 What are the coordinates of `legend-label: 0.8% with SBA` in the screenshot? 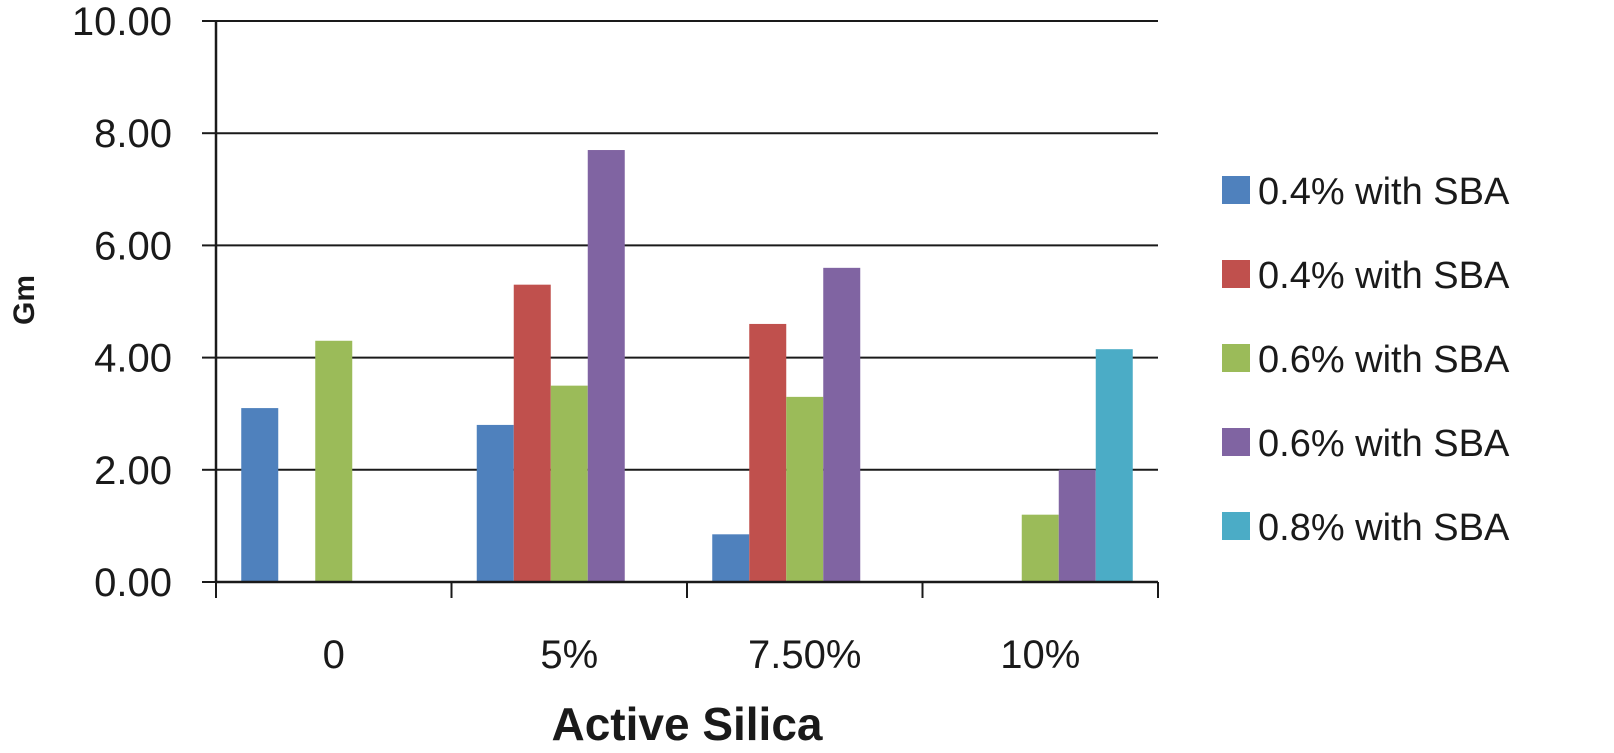 It's located at (1384, 528).